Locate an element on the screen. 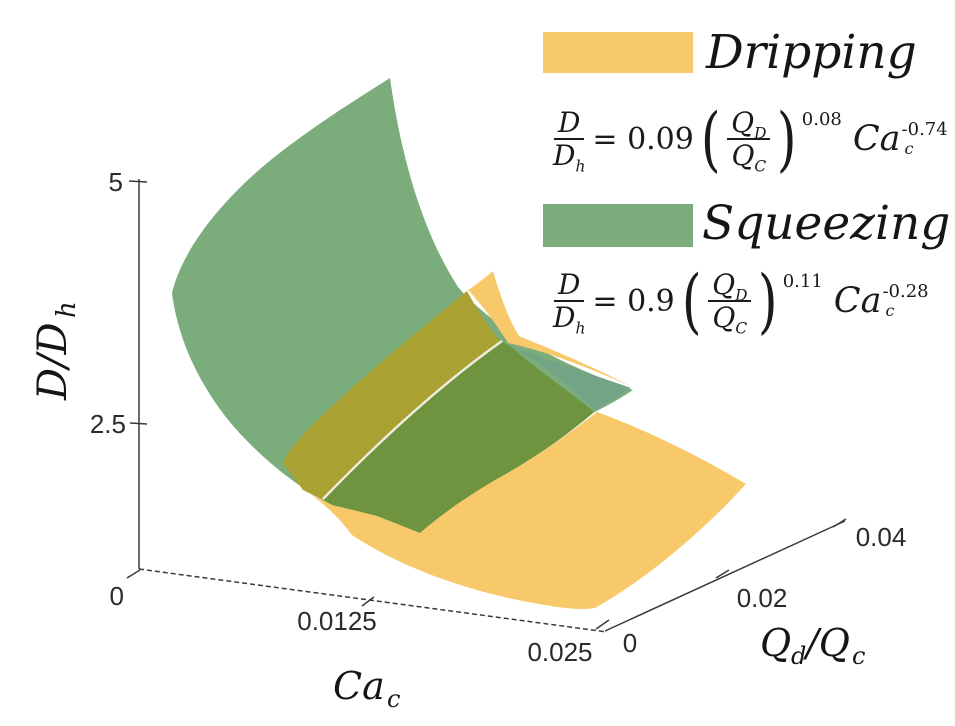 Image resolution: width=955 pixels, height=726 pixels. q-tick-002: 0.02 is located at coordinates (762, 598).